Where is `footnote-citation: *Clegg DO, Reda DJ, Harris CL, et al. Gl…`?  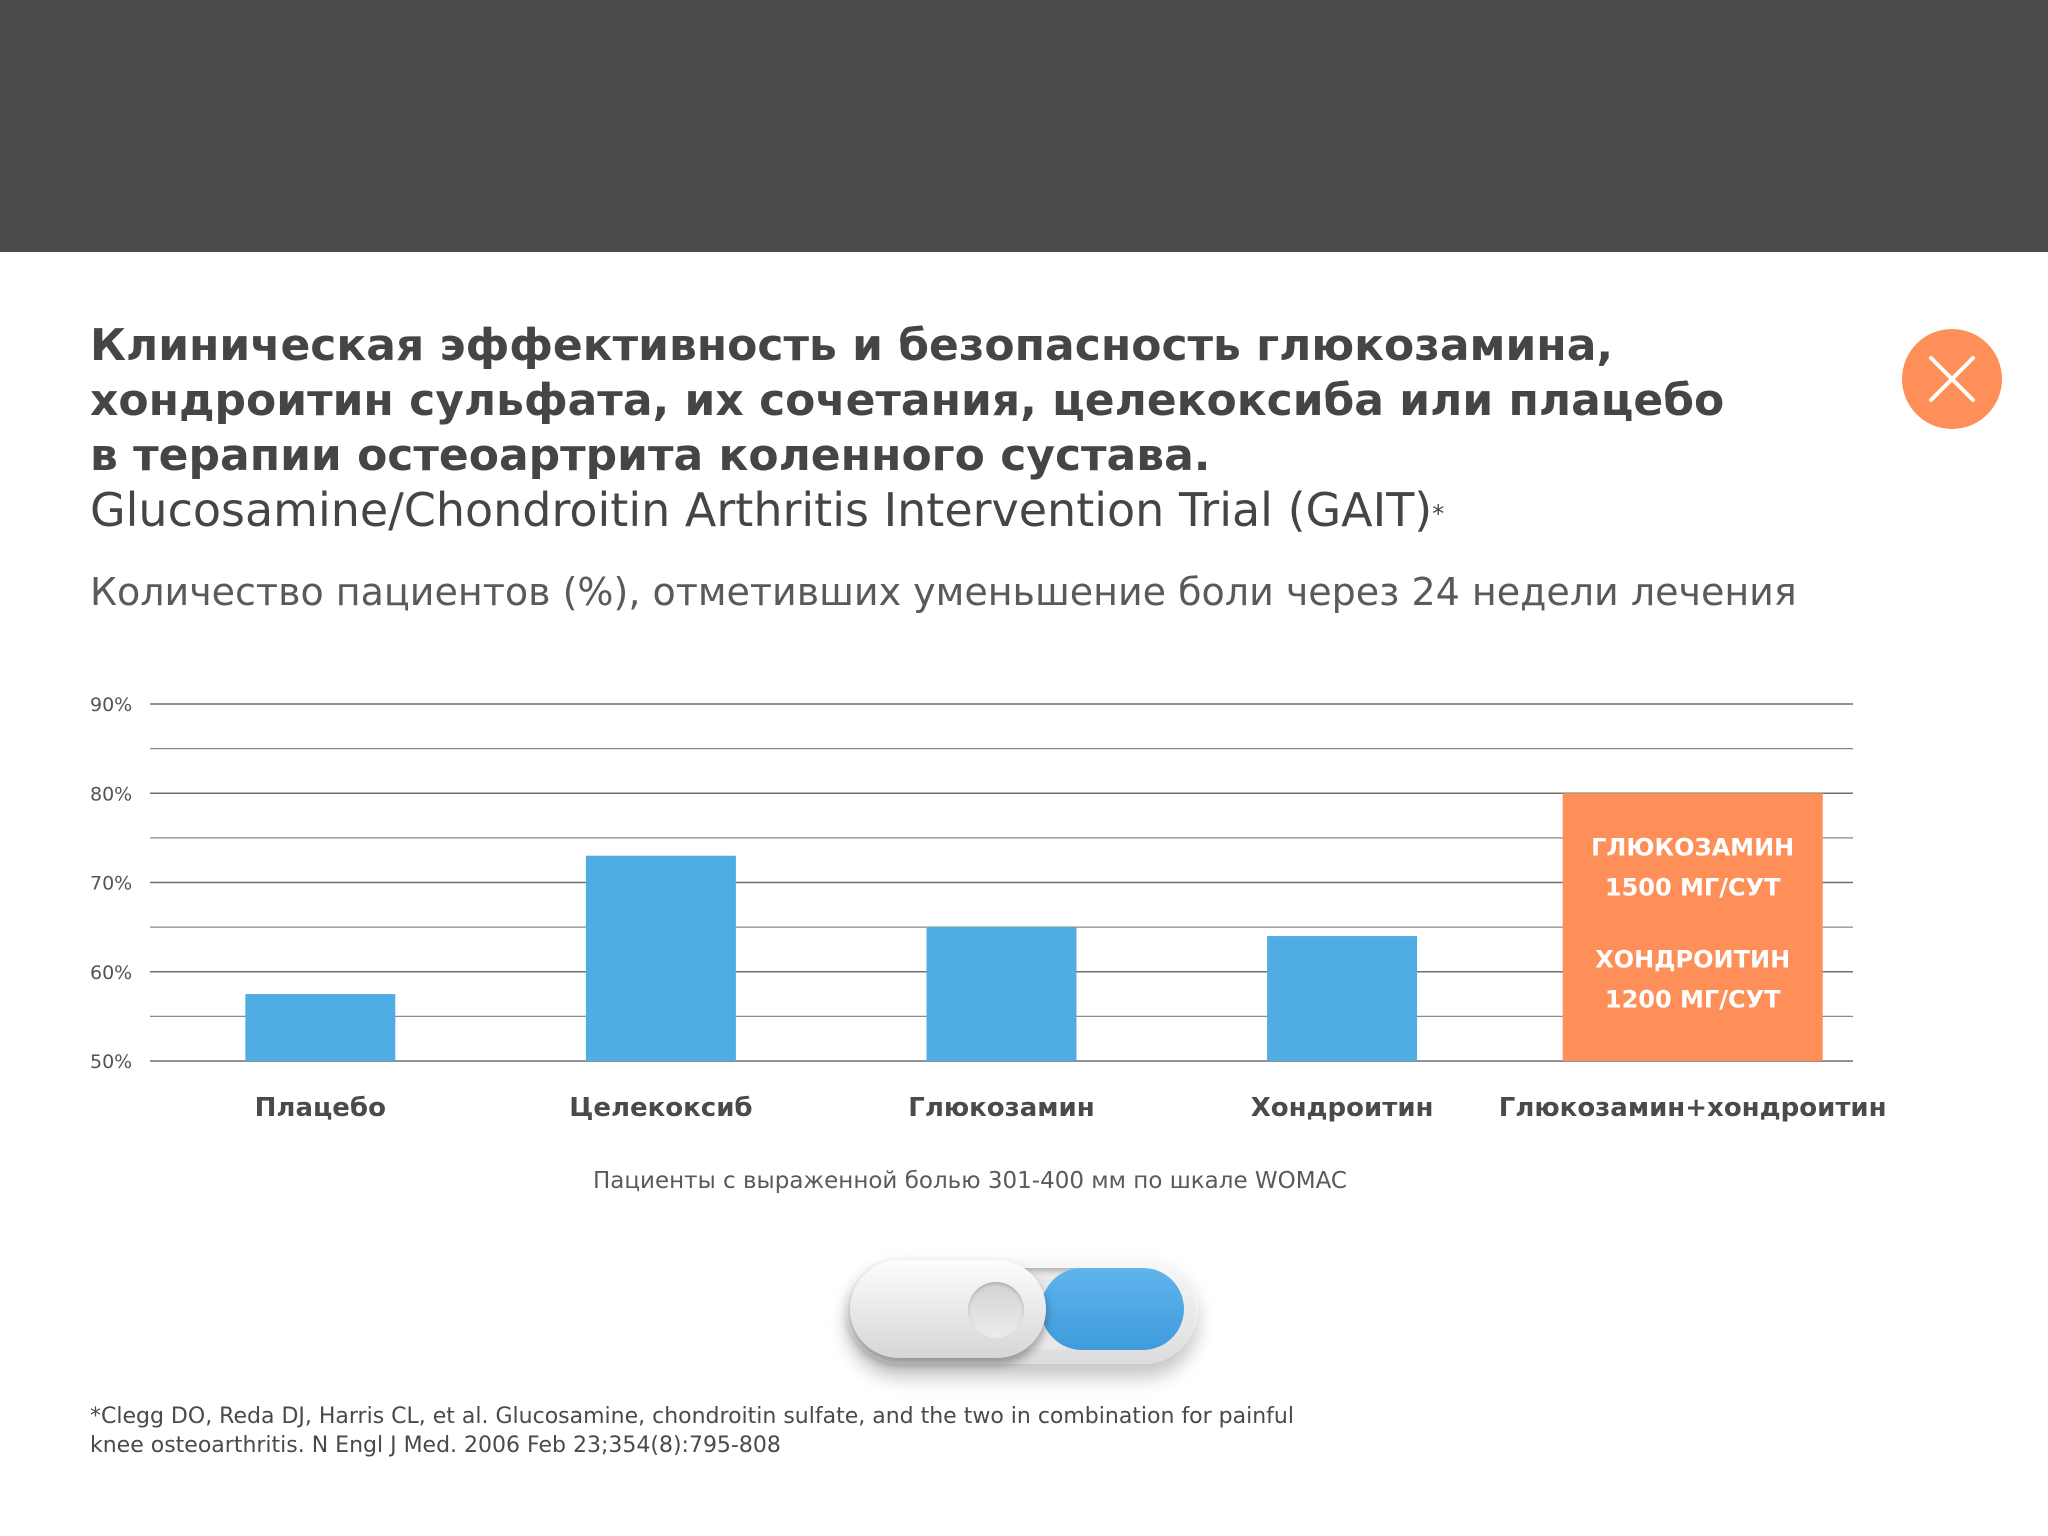 footnote-citation: *Clegg DO, Reda DJ, Harris CL, et al. Gl… is located at coordinates (740, 1431).